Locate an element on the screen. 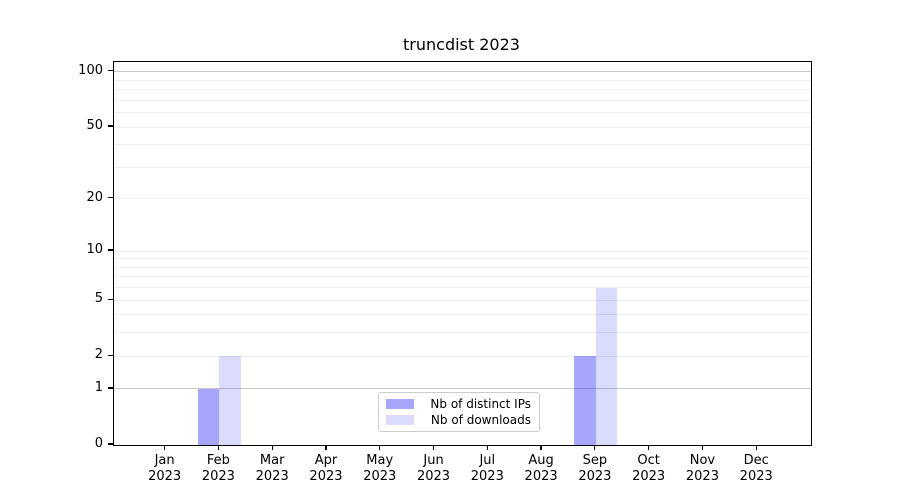  legend: Nb of distinct IPs Nb of downloads is located at coordinates (459, 412).